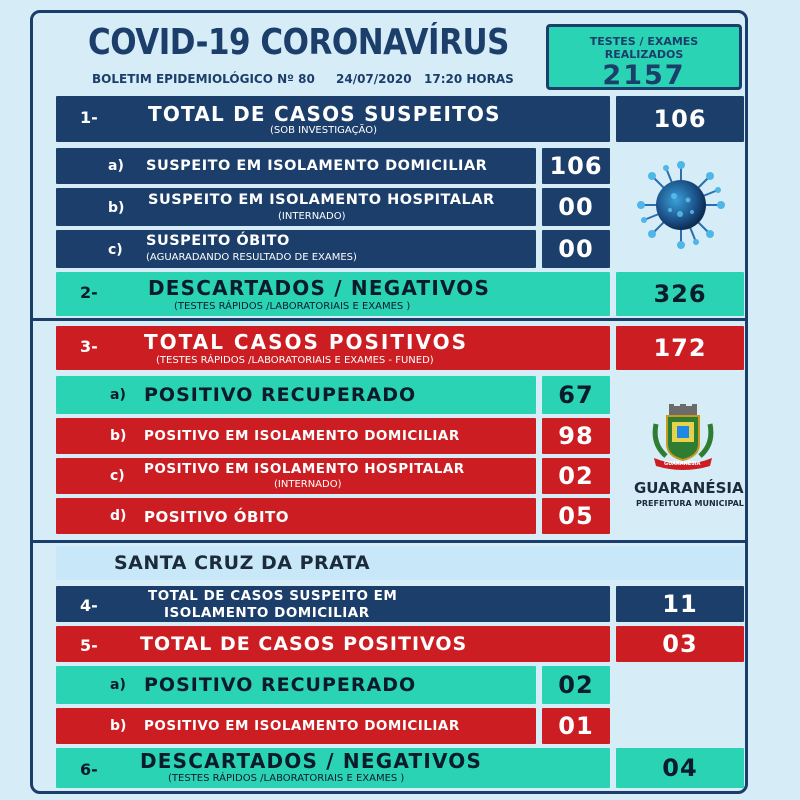 Image resolution: width=800 pixels, height=800 pixels. I want to click on page-title: COVID-19 CORONAVÍRUS, so click(298, 43).